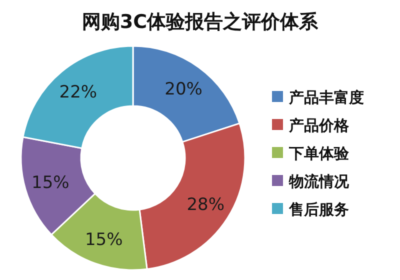 This screenshot has height=280, width=400. What do you see at coordinates (326, 97) in the screenshot?
I see `legend-label: 产品丰富度` at bounding box center [326, 97].